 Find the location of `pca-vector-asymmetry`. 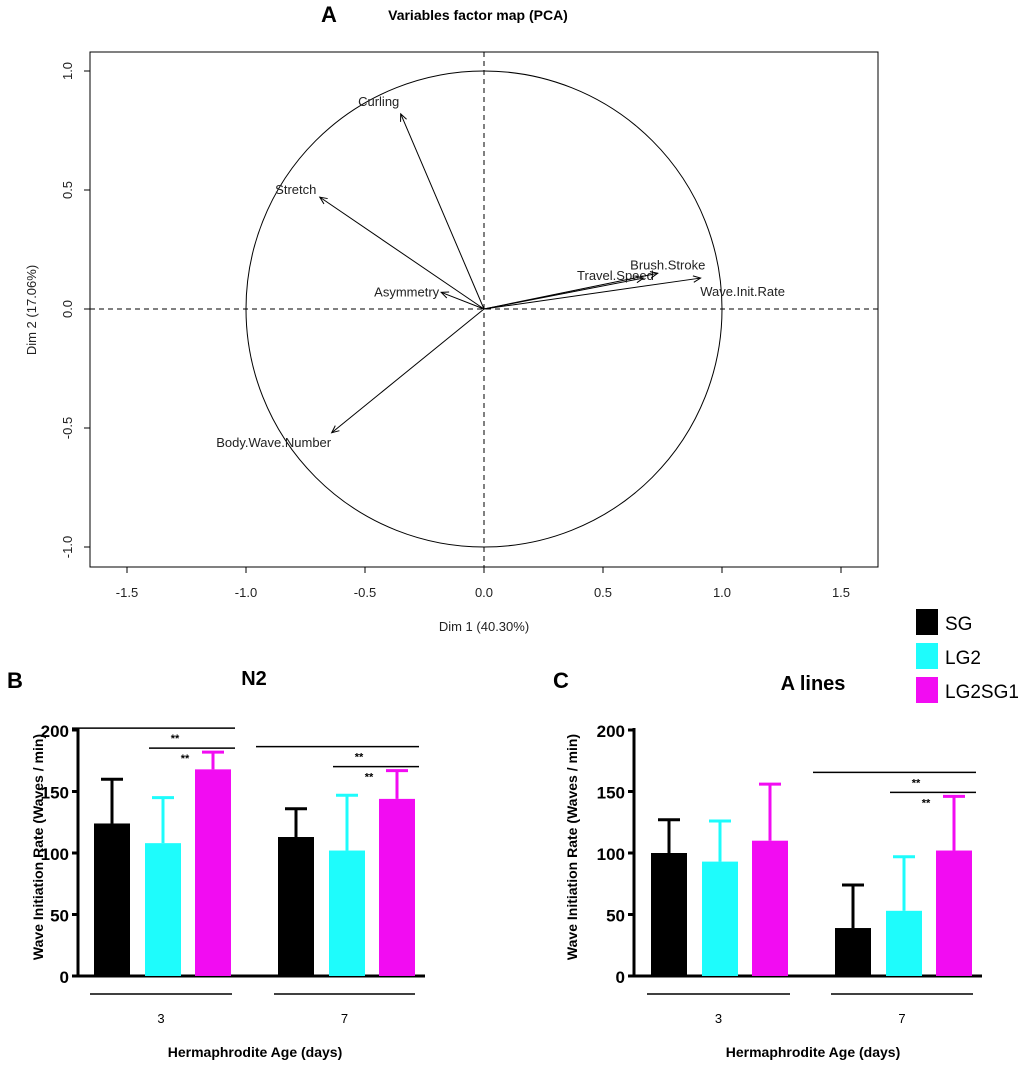

pca-vector-asymmetry is located at coordinates (462, 300).